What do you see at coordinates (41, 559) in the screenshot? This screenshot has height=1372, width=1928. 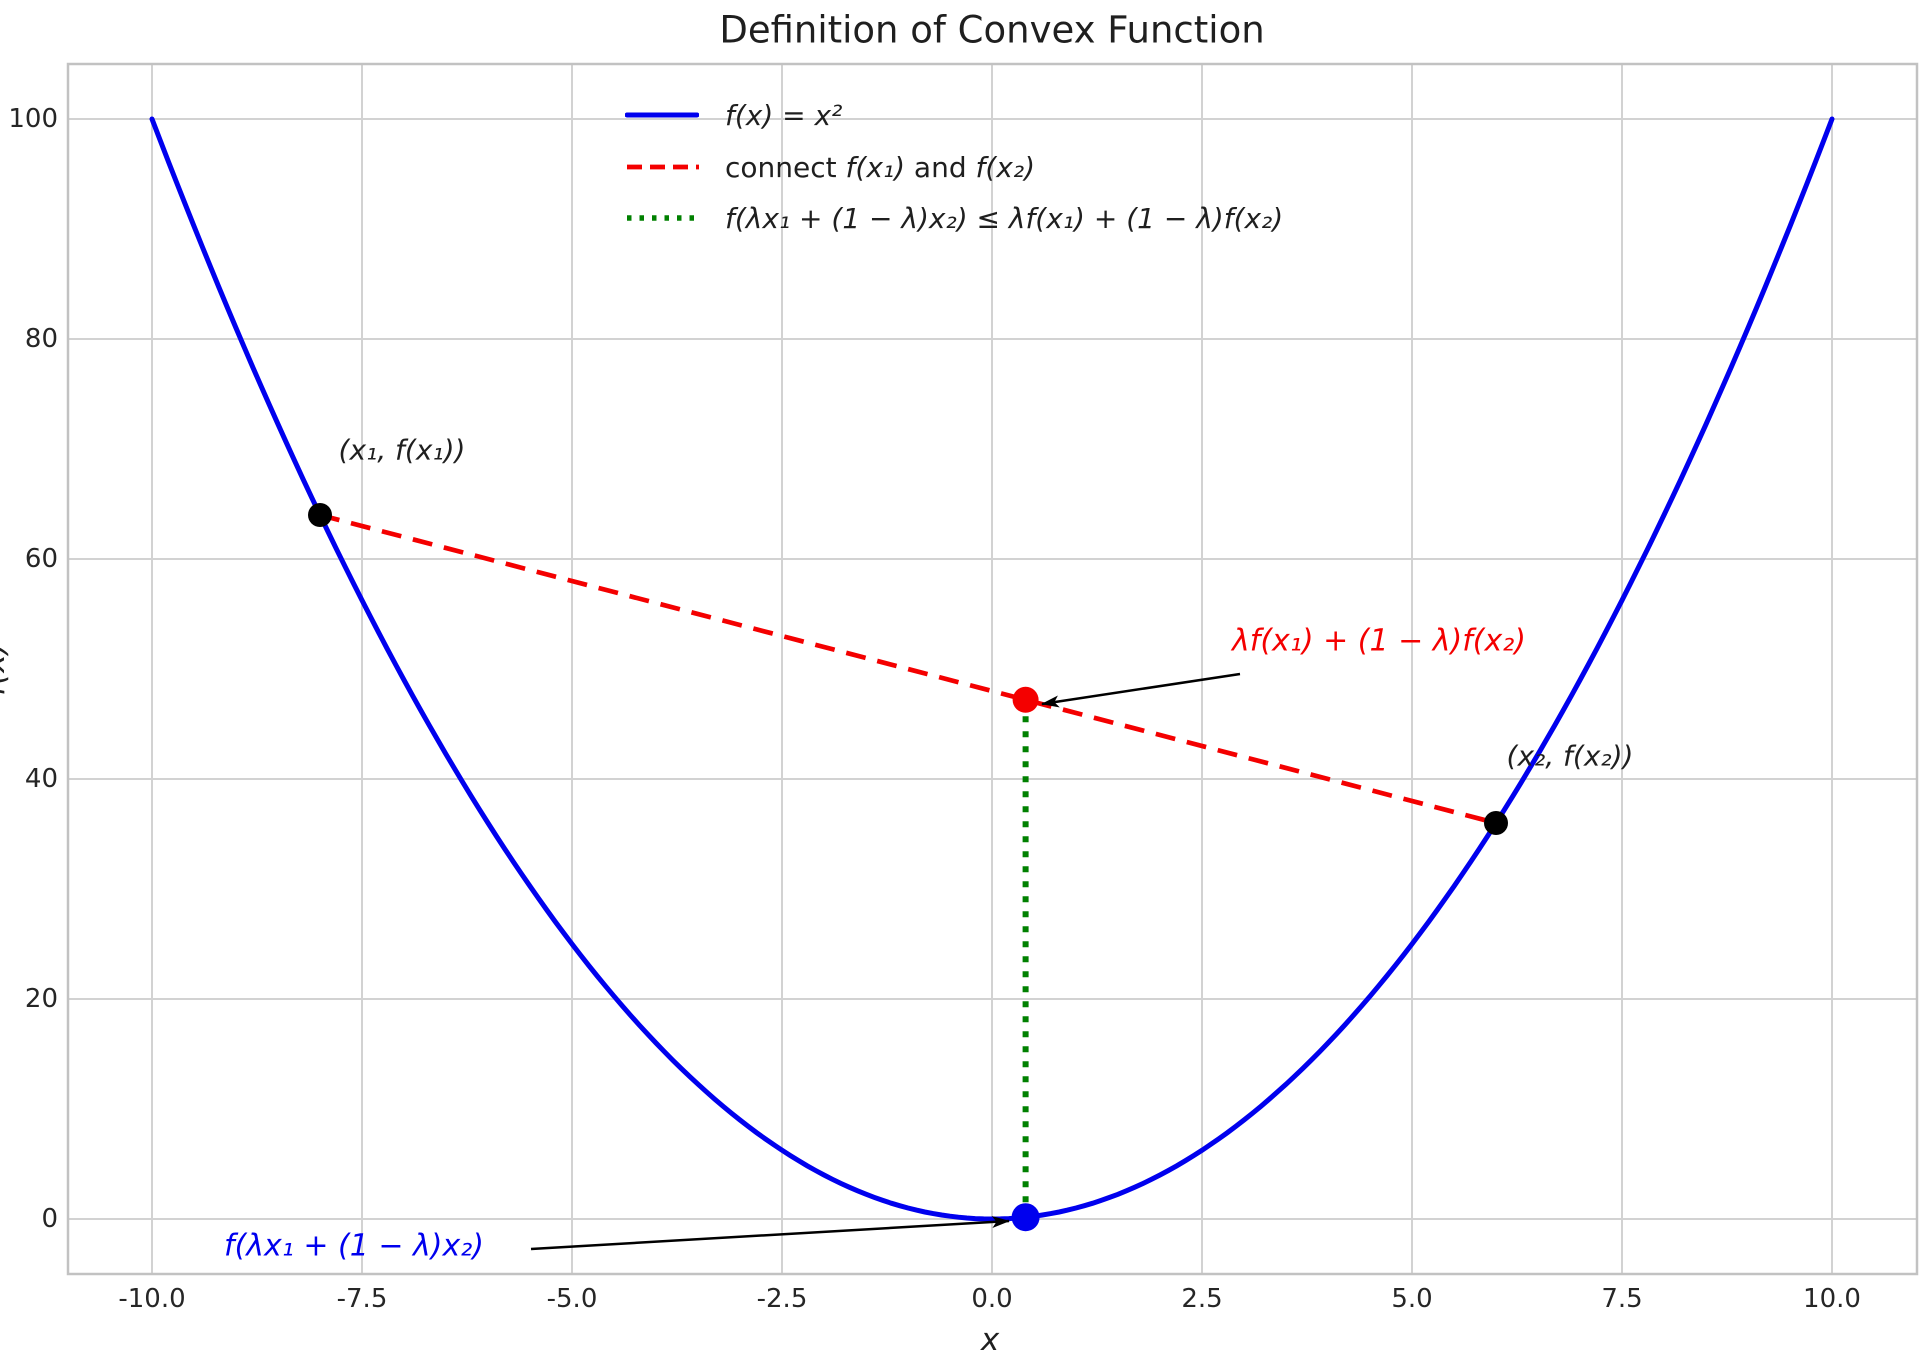 I see `y-tick-label: 60` at bounding box center [41, 559].